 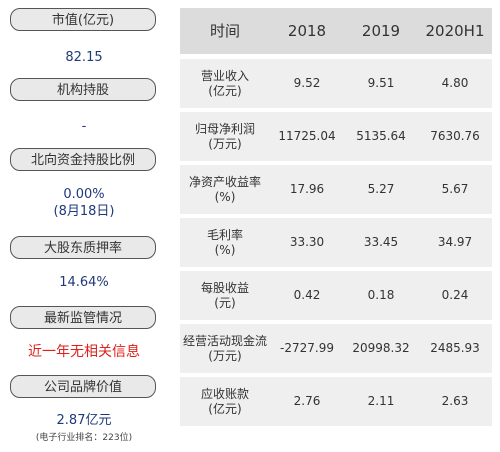 I want to click on table-cell: 5135.64, so click(x=381, y=136).